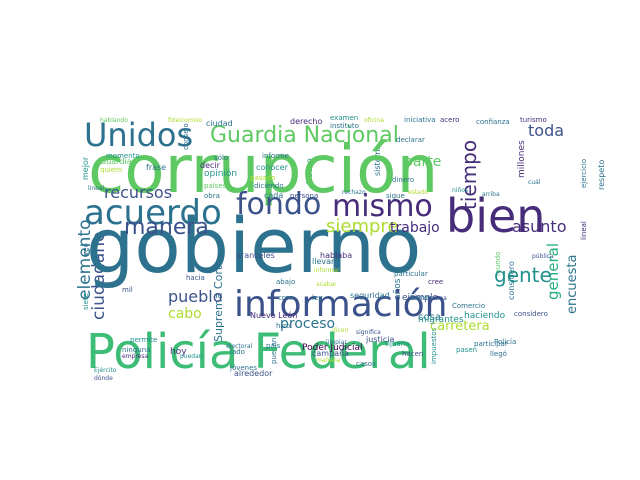 The image size is (640, 480). What do you see at coordinates (449, 120) in the screenshot?
I see `word-acero: acero` at bounding box center [449, 120].